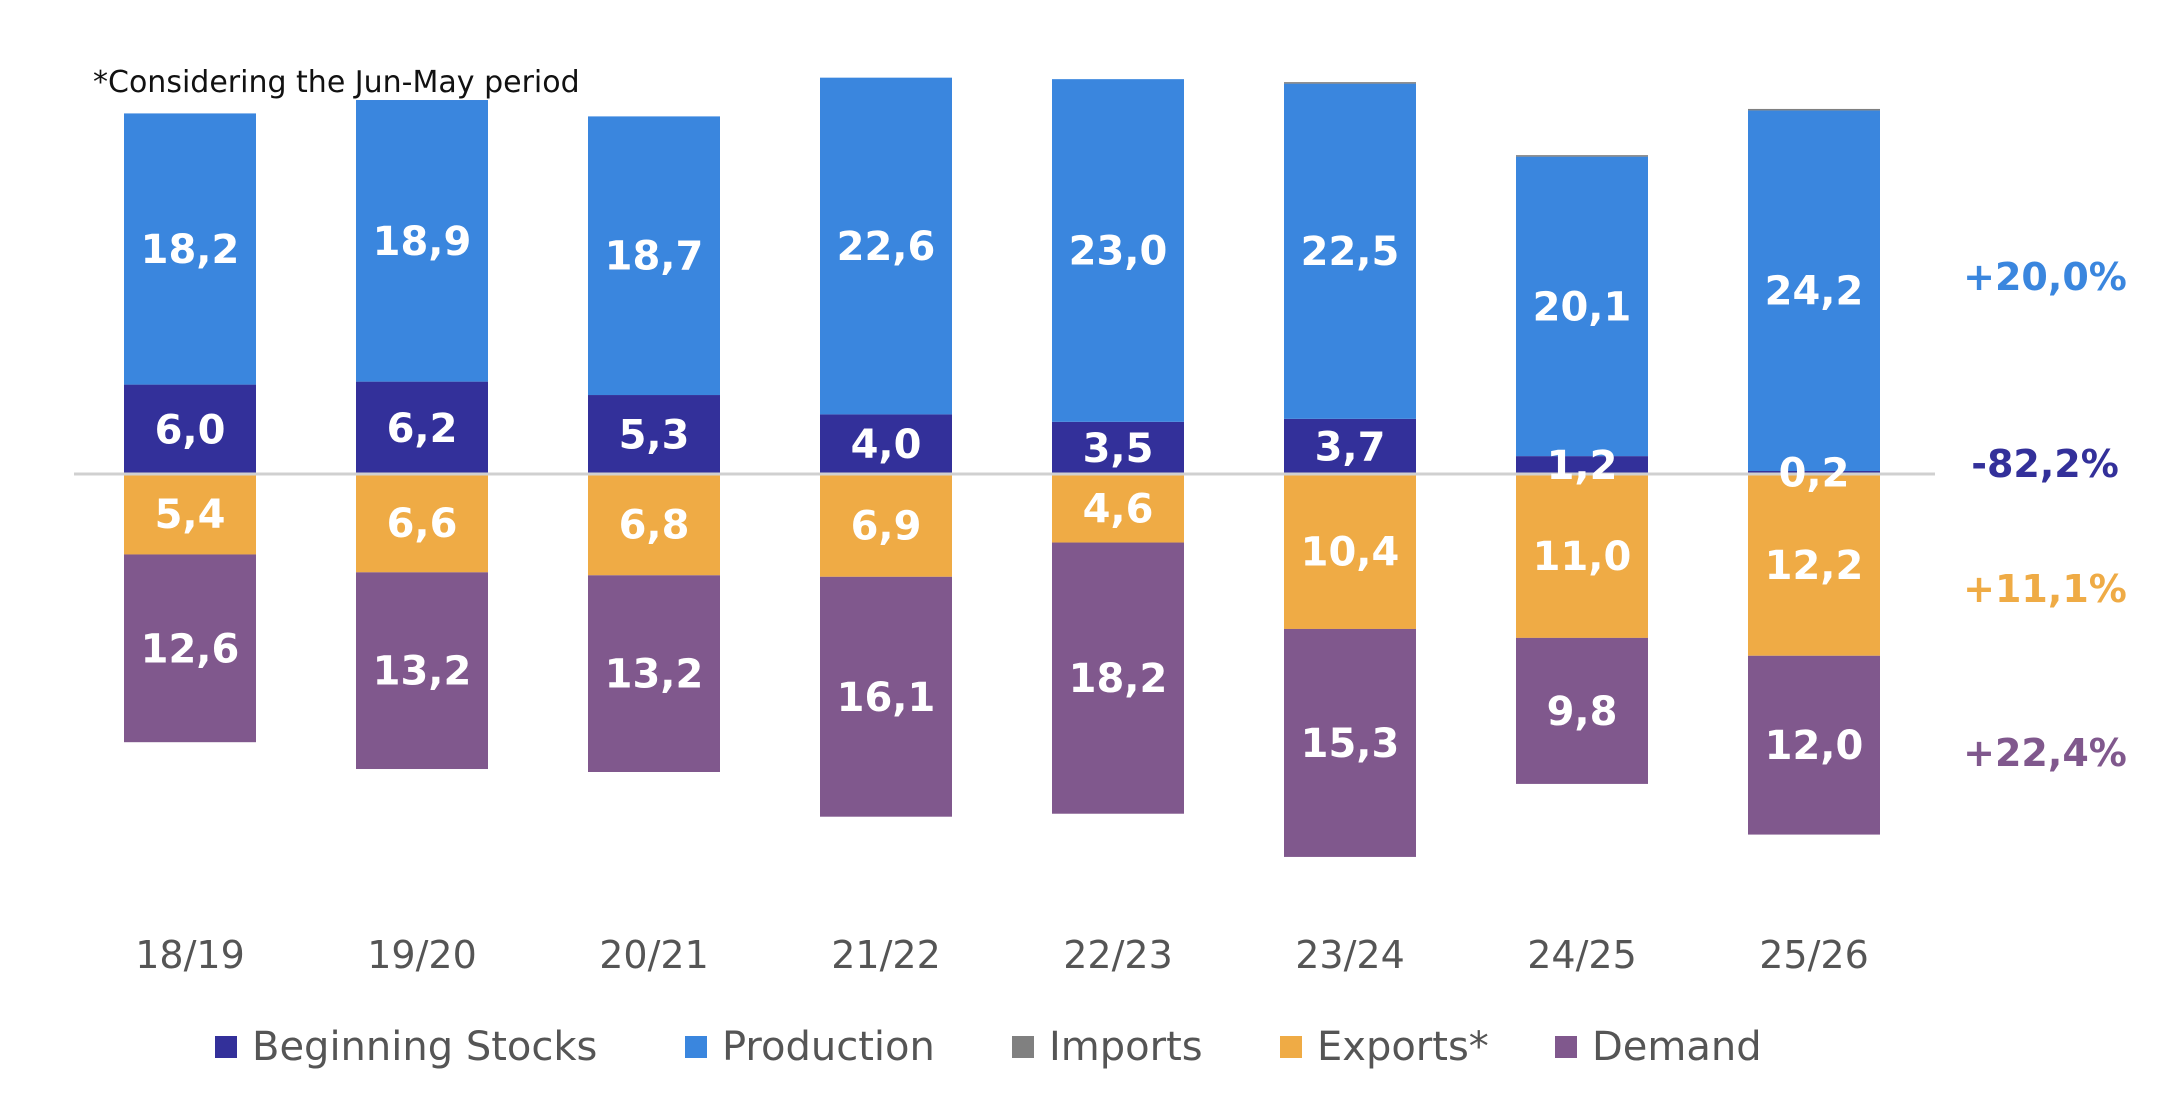 This screenshot has height=1104, width=2158. I want to click on value-label-beginning-stocks-23-24: 3,7, so click(1350, 447).